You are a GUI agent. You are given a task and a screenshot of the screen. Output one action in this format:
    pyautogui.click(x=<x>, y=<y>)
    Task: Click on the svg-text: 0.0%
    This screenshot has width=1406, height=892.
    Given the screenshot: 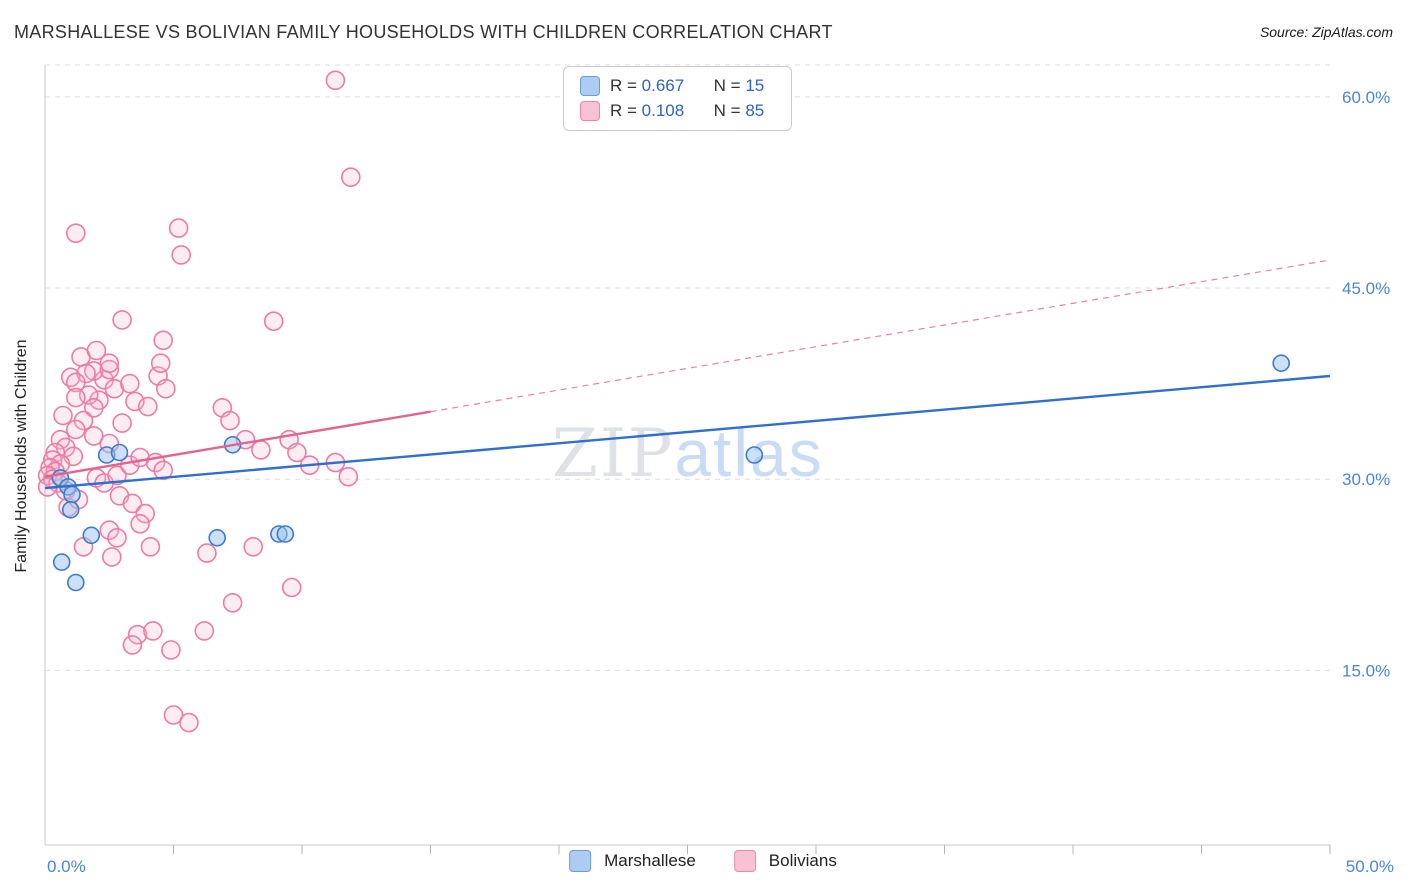 What is the action you would take?
    pyautogui.click(x=66, y=866)
    